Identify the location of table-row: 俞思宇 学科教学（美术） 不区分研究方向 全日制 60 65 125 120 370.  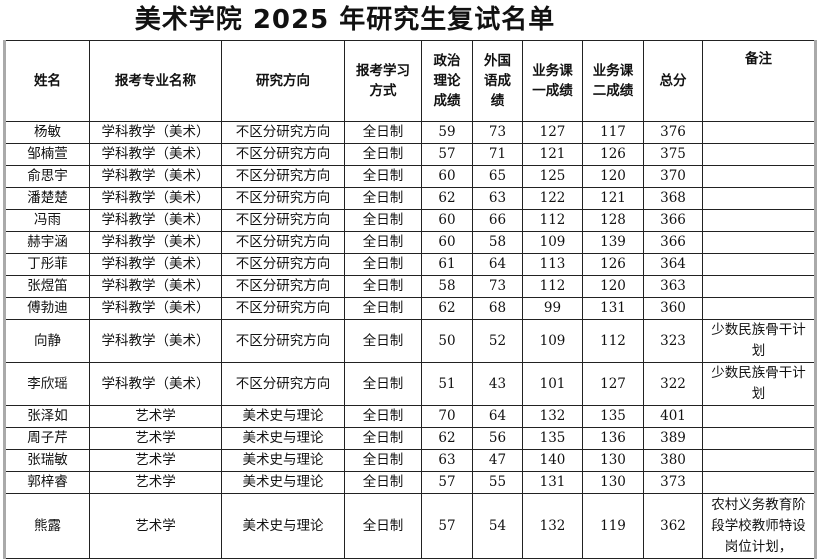
(410, 176).